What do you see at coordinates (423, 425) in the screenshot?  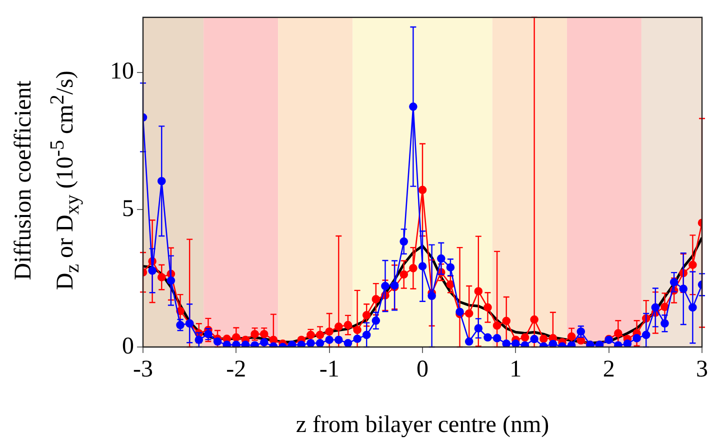 I see `x-axis-title: z from bilayer centre (nm)` at bounding box center [423, 425].